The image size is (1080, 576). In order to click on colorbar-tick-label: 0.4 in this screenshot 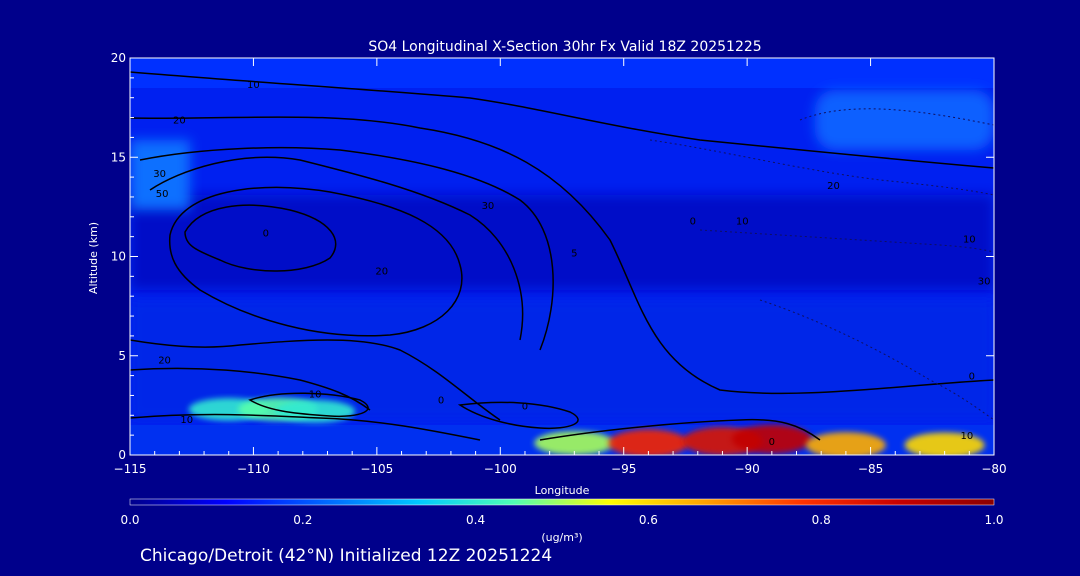, I will do `click(475, 520)`.